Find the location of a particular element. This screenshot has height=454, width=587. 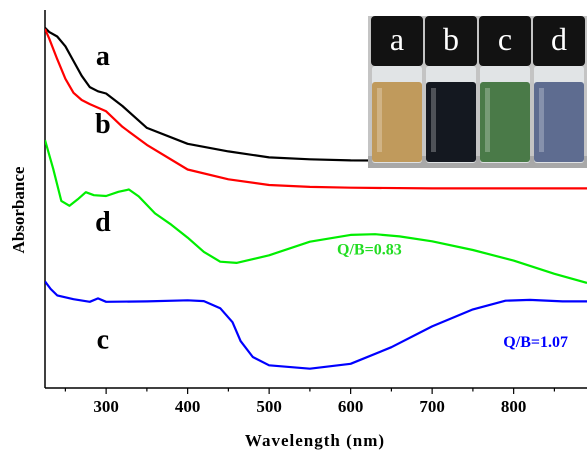

ratio-annotation: Q/B=1.07 is located at coordinates (535, 342).